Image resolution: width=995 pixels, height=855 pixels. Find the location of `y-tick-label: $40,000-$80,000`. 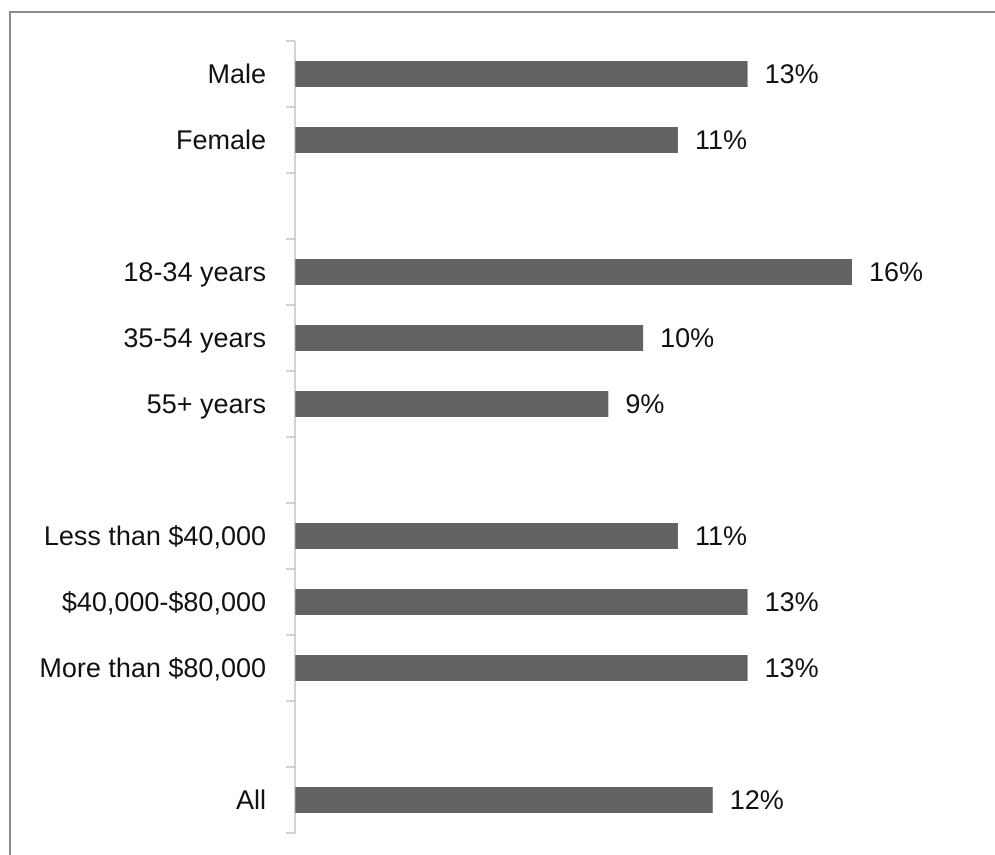

y-tick-label: $40,000-$80,000 is located at coordinates (164, 602).